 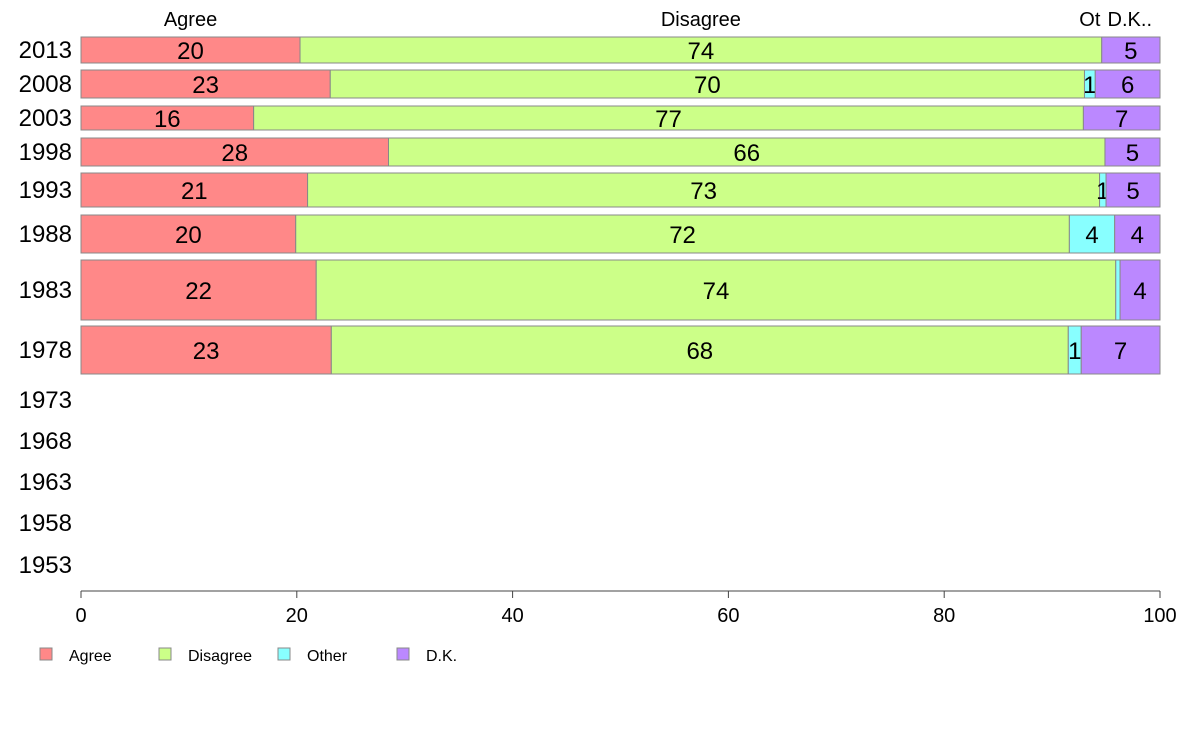 I want to click on bar-1993-disagree, so click(x=704, y=190).